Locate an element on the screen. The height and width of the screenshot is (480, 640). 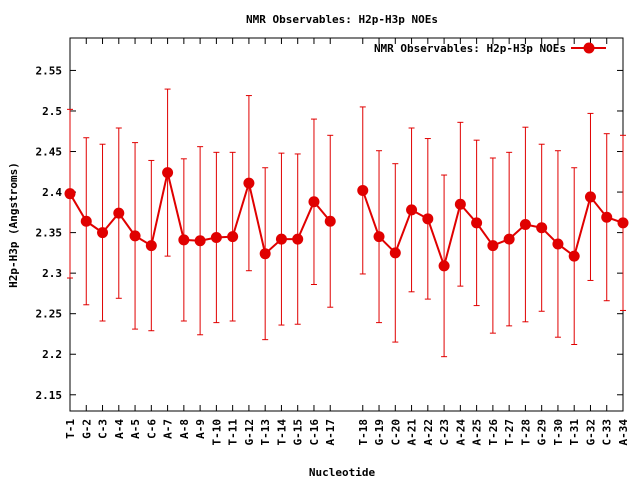
y-axis-label: H2p-H3p (Angstroms) is located at coordinates (13, 225).